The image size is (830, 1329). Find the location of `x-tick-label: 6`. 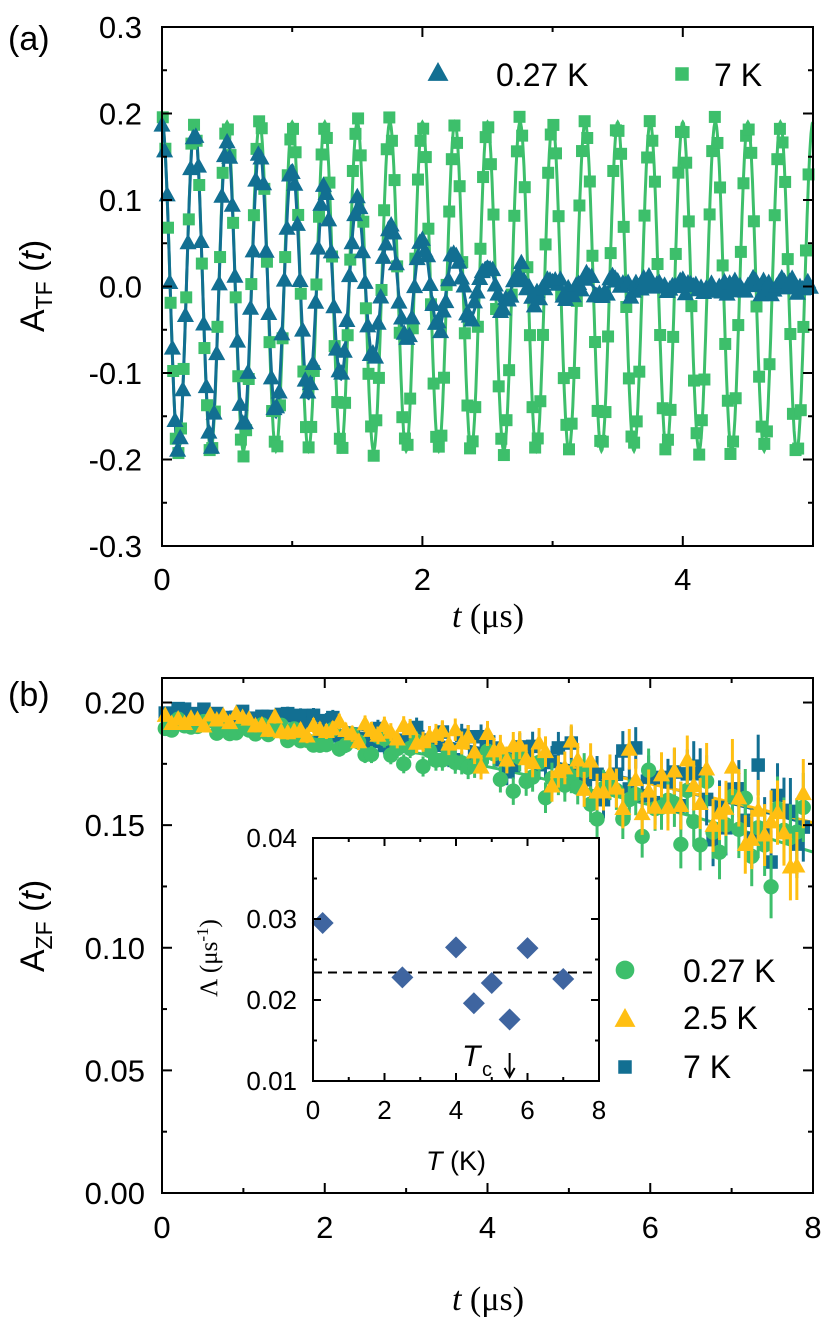

x-tick-label: 6 is located at coordinates (650, 1227).